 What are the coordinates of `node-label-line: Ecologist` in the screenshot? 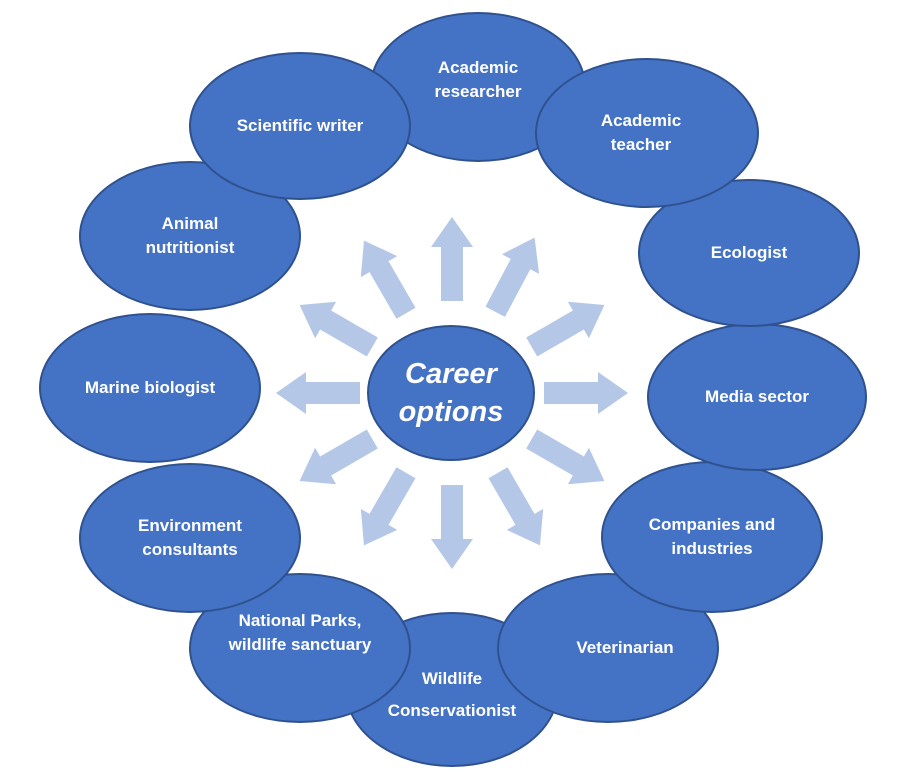 It's located at (749, 252).